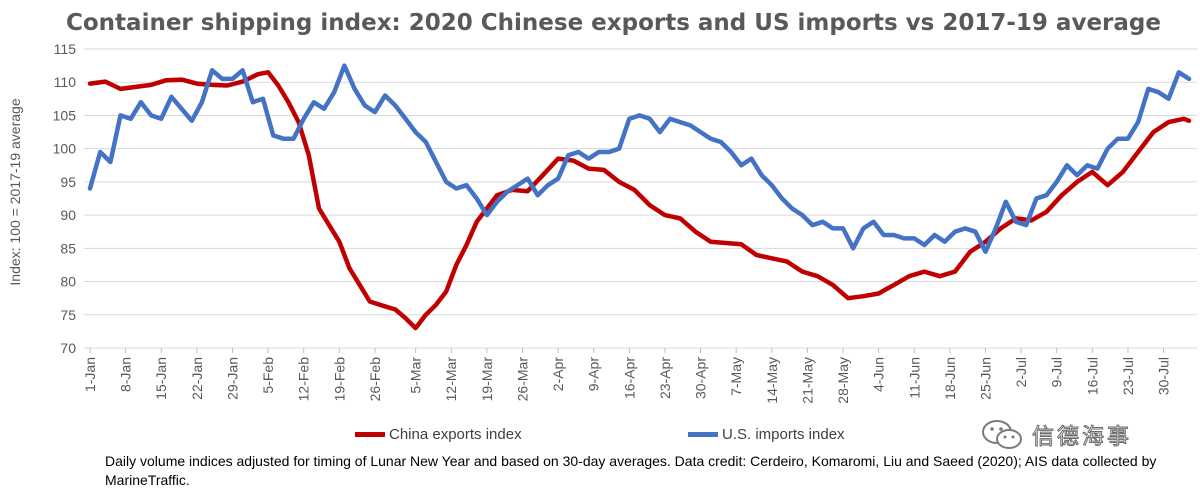  What do you see at coordinates (68, 182) in the screenshot?
I see `y-tick-label: 95` at bounding box center [68, 182].